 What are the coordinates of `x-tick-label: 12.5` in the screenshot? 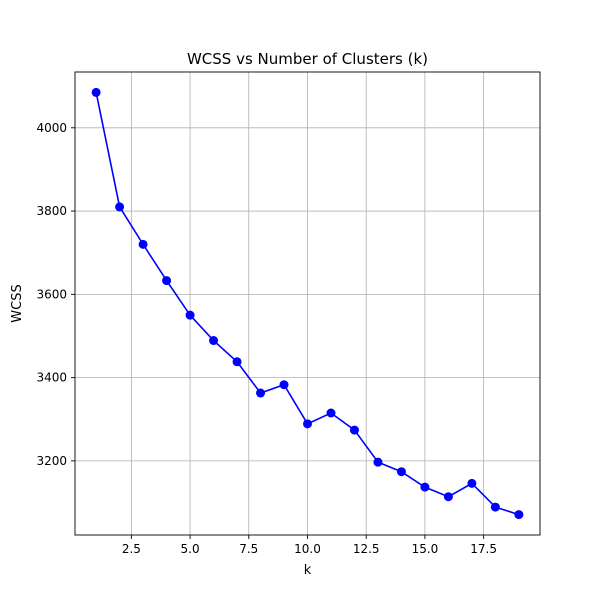 It's located at (366, 549).